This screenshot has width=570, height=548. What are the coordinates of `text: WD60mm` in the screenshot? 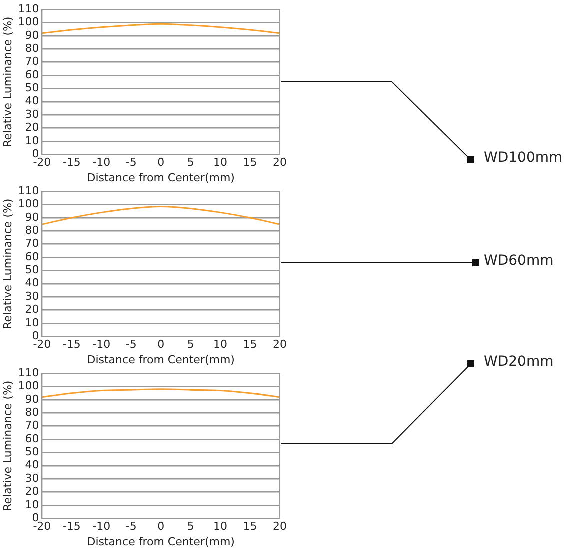 It's located at (519, 261).